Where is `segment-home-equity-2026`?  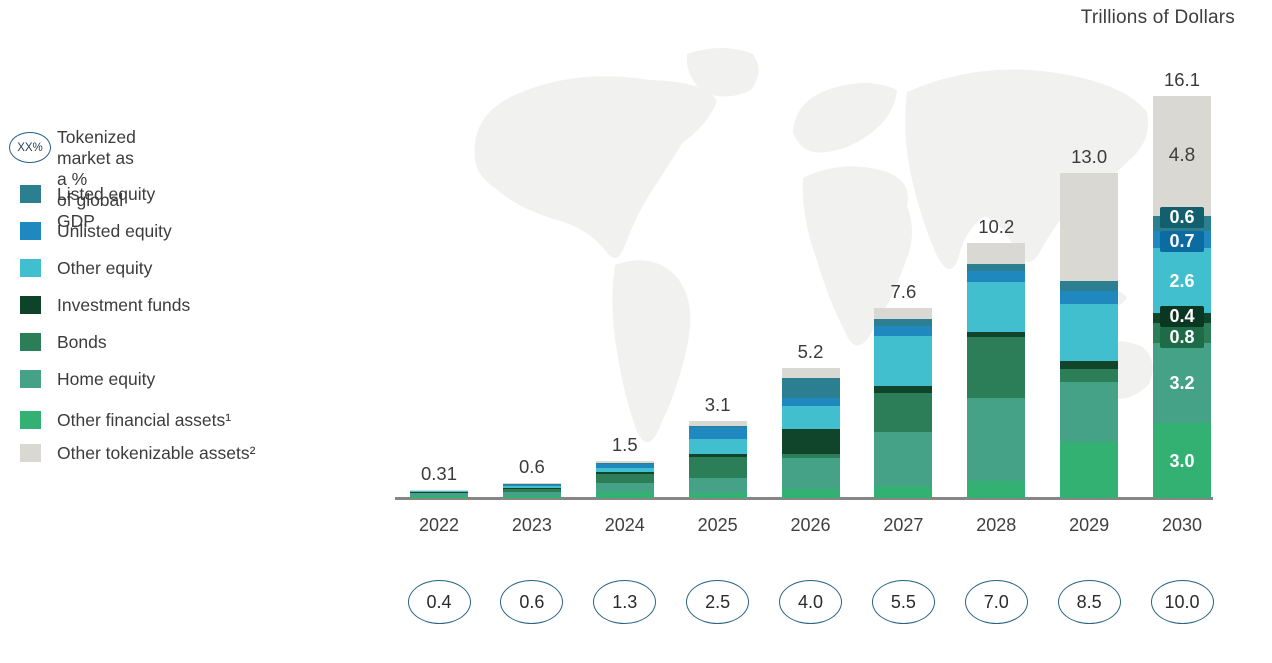 segment-home-equity-2026 is located at coordinates (810, 474).